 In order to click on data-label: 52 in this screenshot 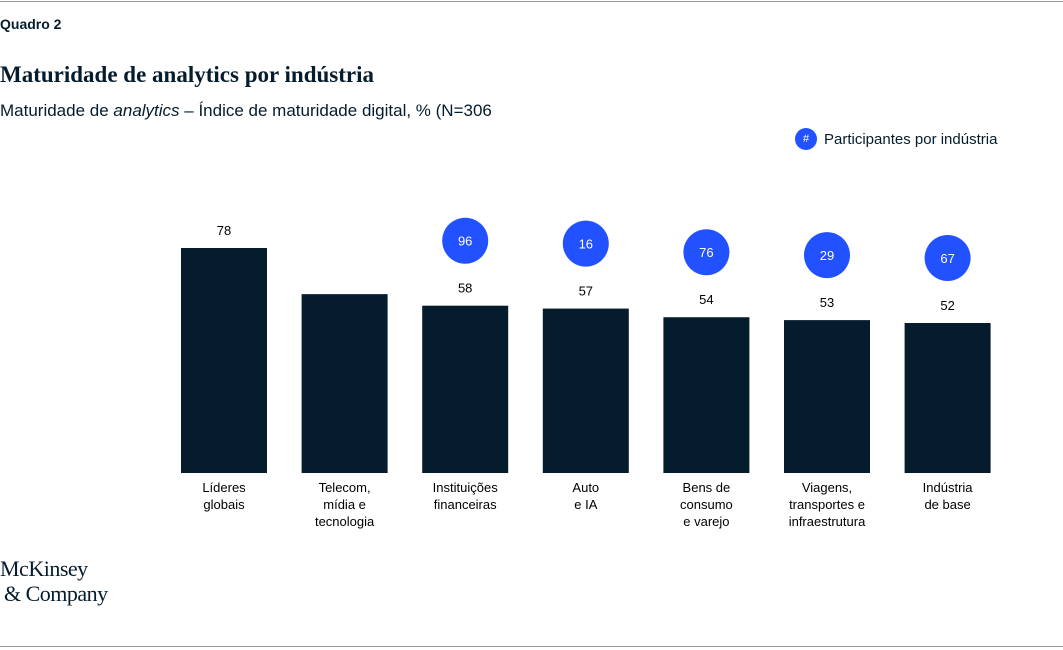, I will do `click(947, 305)`.